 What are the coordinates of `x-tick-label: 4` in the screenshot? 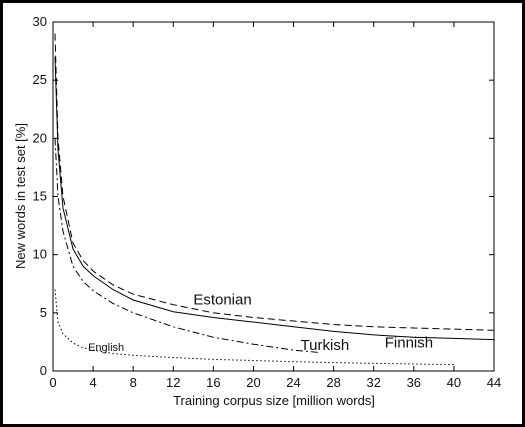 It's located at (92, 382).